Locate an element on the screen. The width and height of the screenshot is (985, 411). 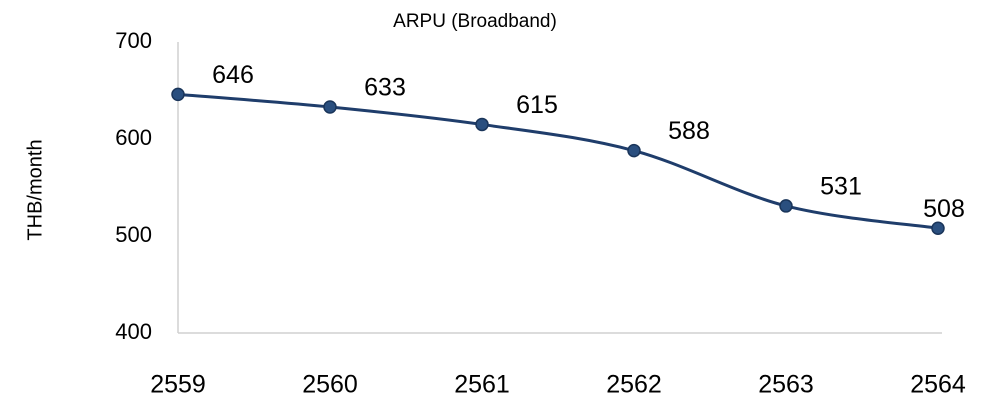
data-label: 646 is located at coordinates (233, 75).